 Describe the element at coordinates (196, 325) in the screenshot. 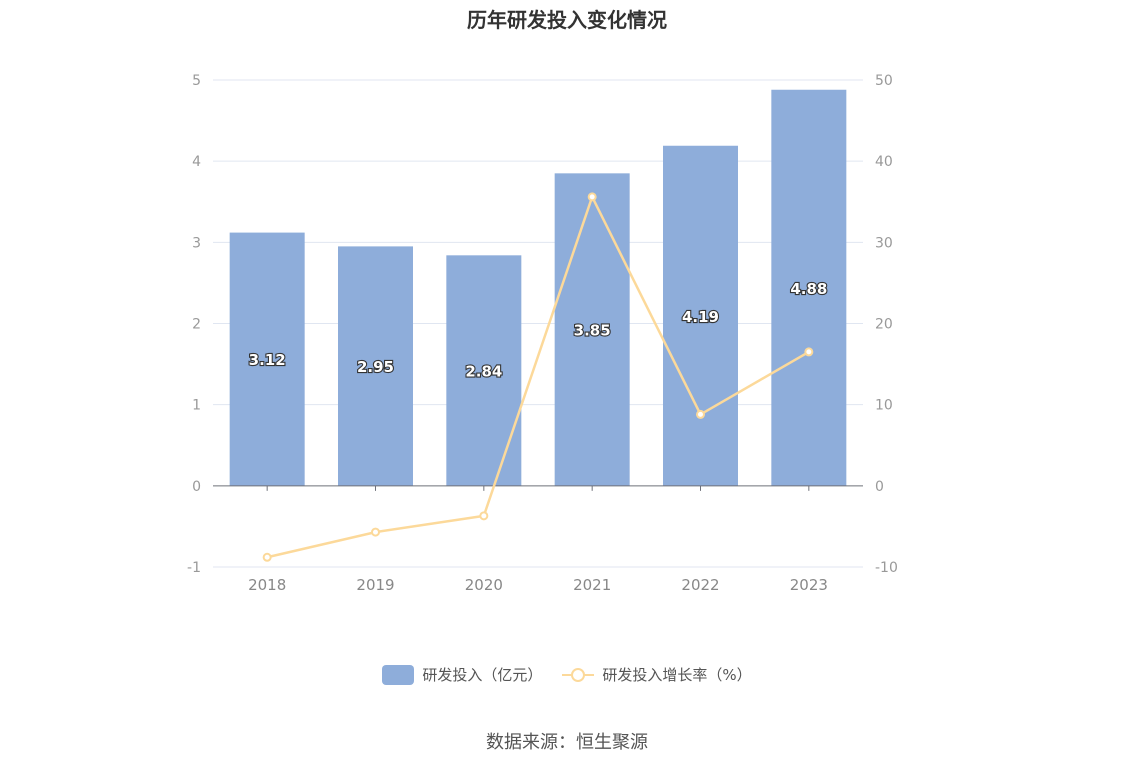

I see `y-left-tick-label: 2` at that location.